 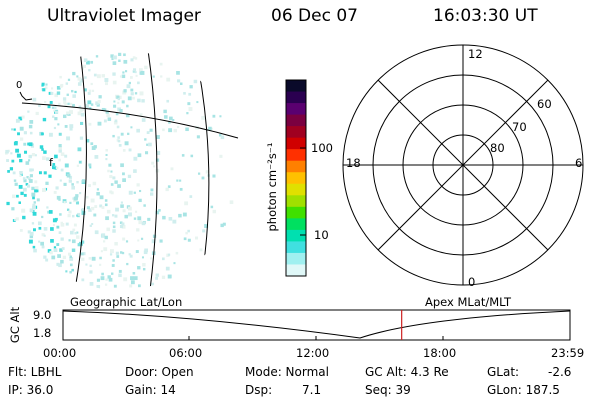 I want to click on timeline-box, so click(x=316, y=325).